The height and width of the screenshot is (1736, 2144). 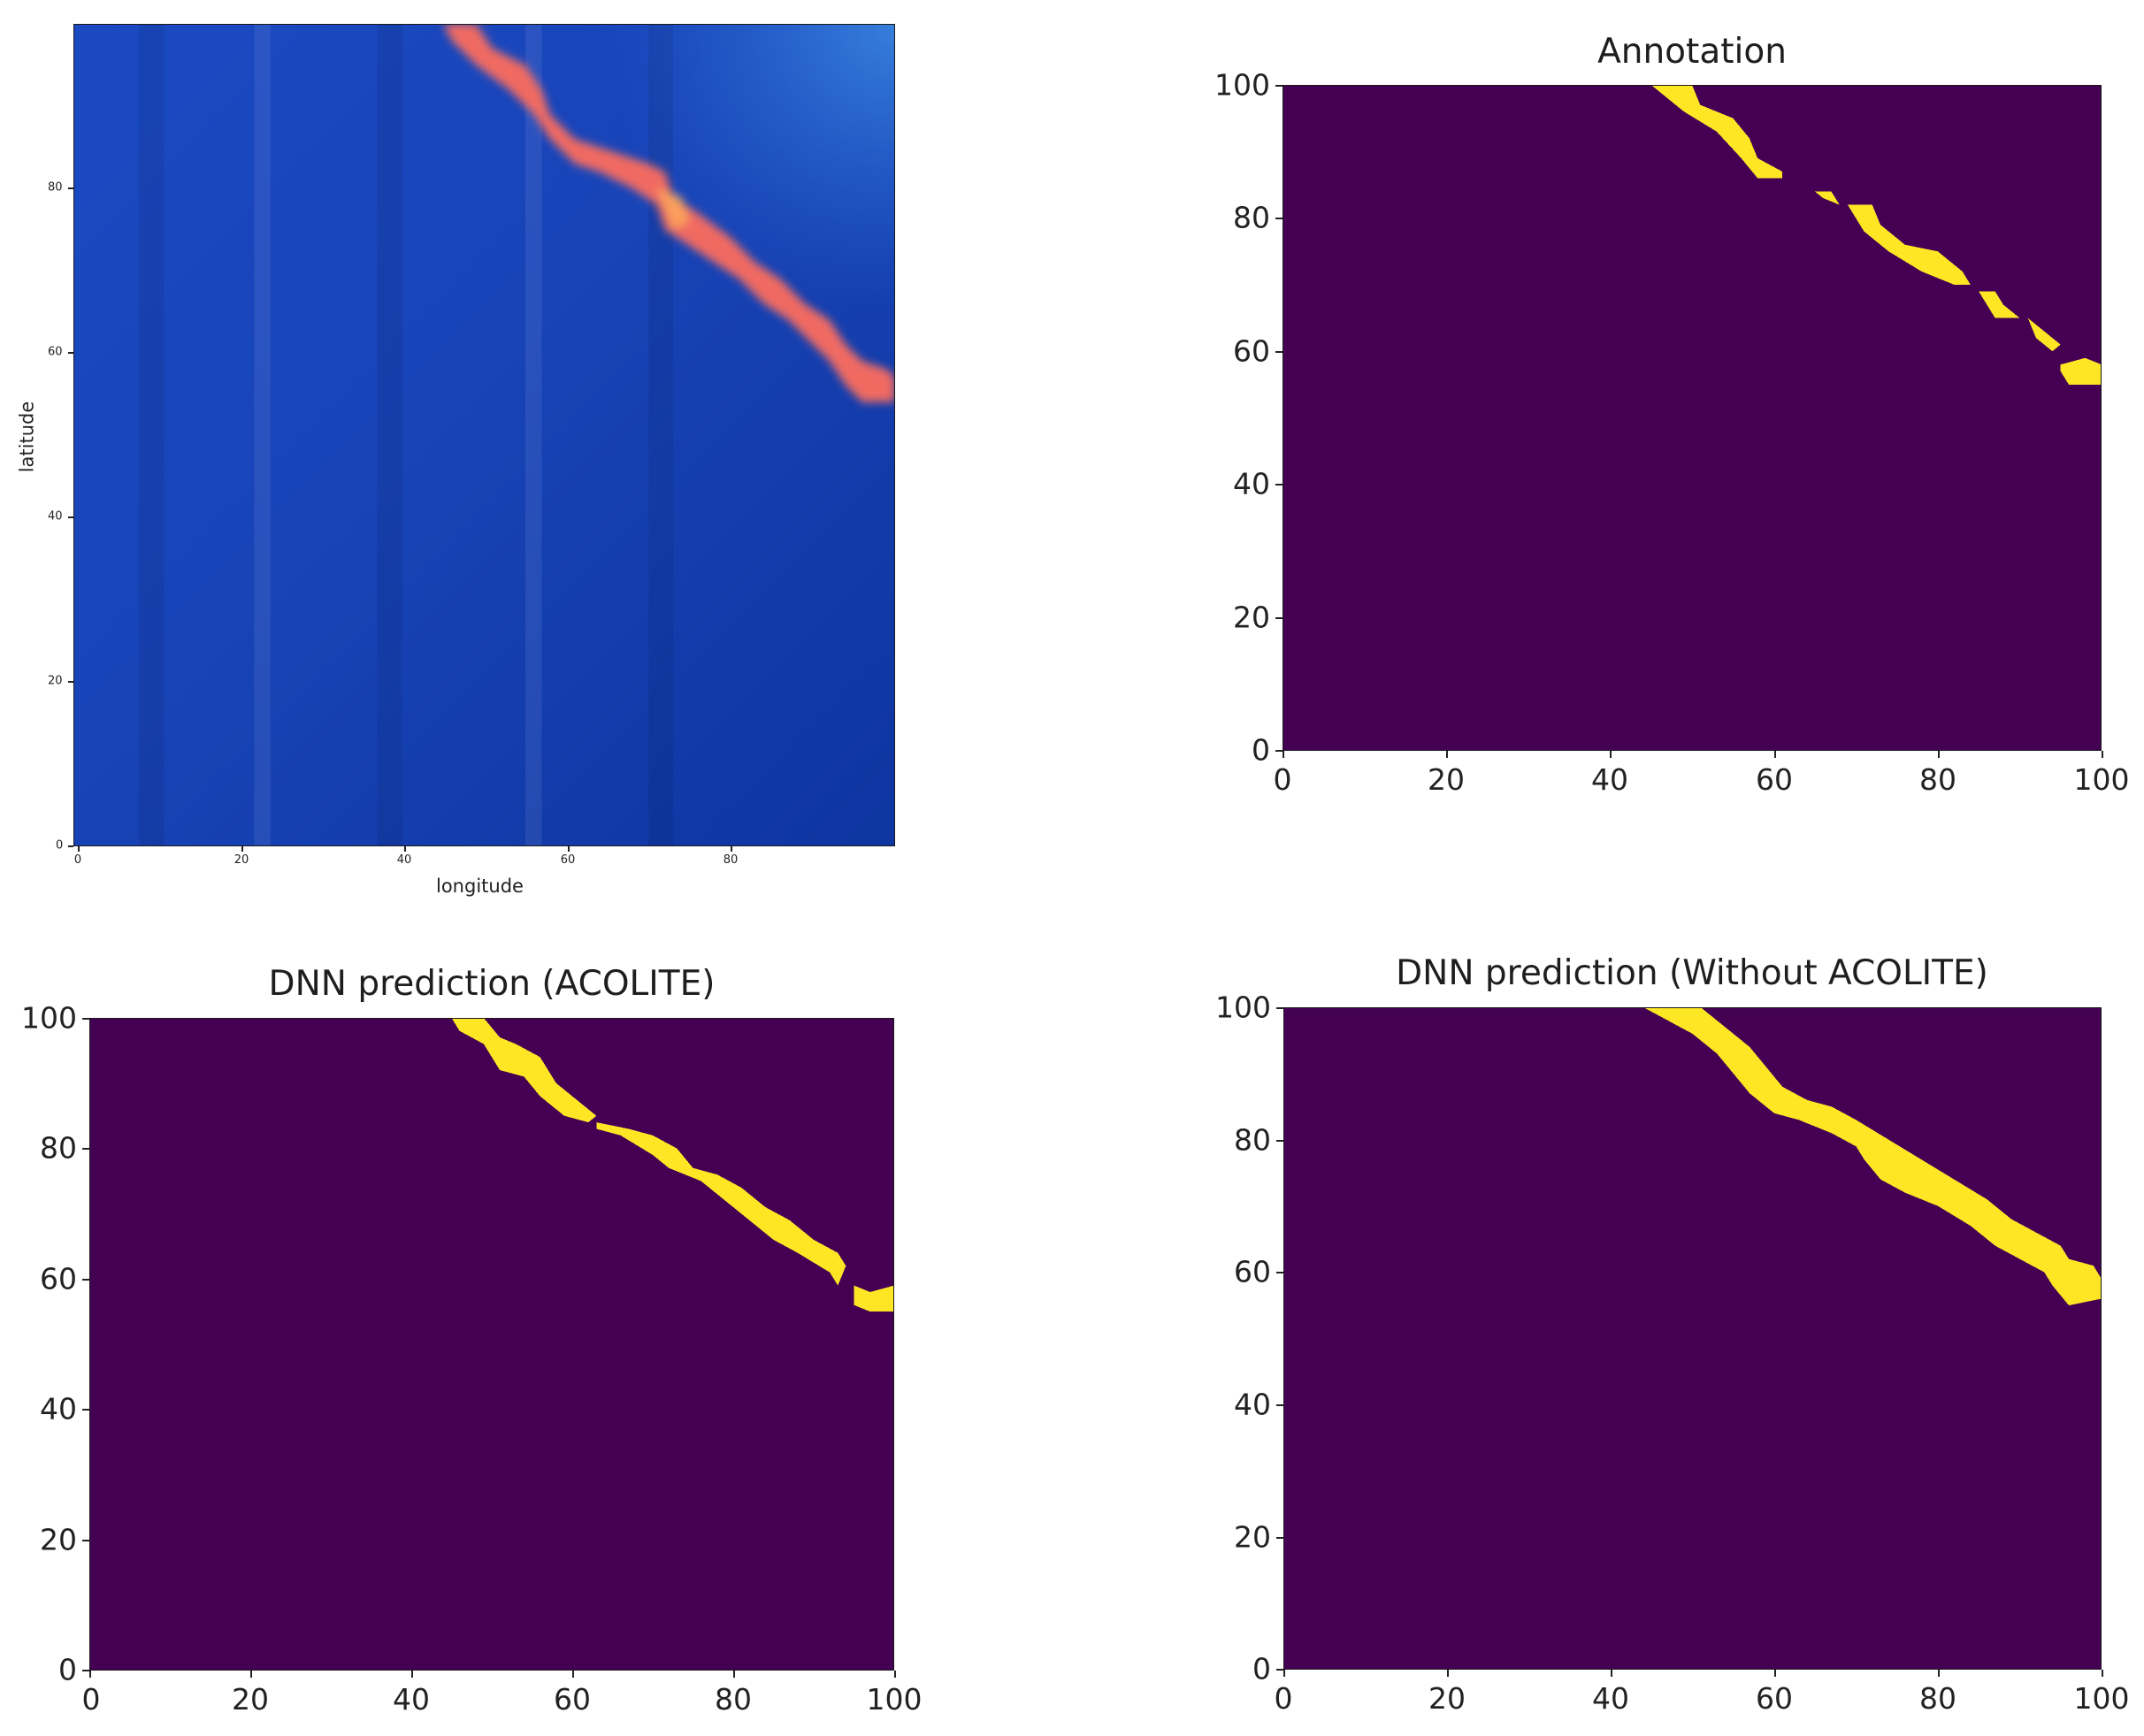 What do you see at coordinates (480, 886) in the screenshot?
I see `x-axis-label: longitude` at bounding box center [480, 886].